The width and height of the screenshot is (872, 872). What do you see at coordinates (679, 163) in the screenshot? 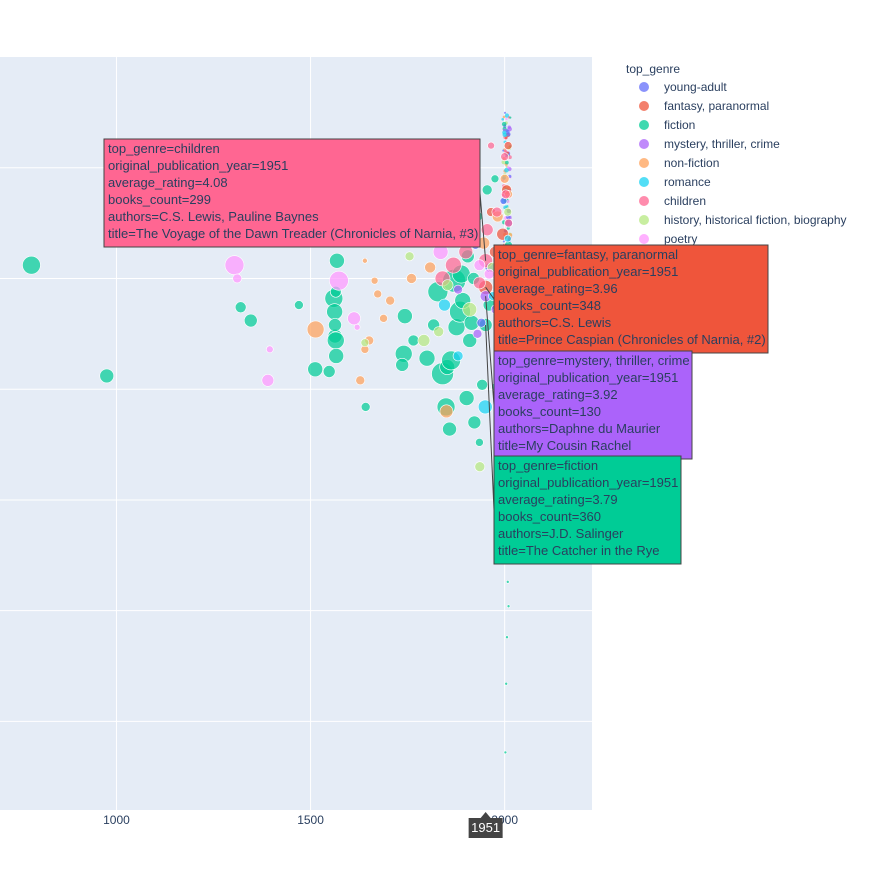
I see `legend-item: non-fiction` at bounding box center [679, 163].